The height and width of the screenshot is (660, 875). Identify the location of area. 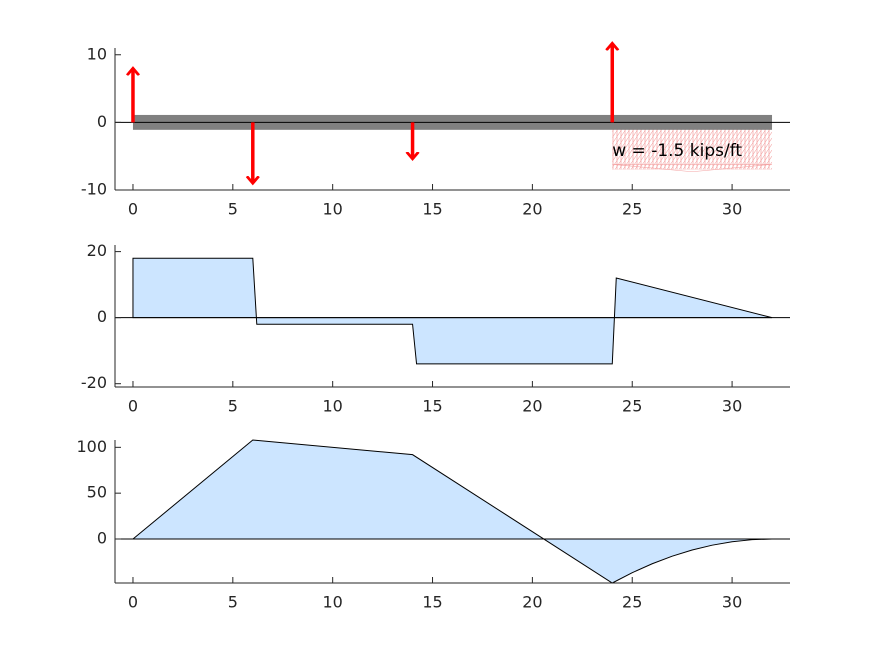
(452, 311).